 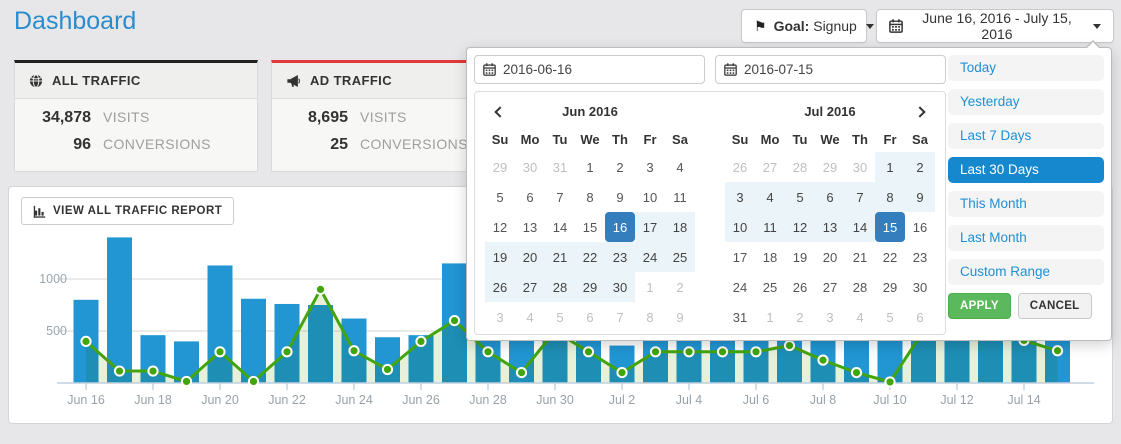 I want to click on range-option-this-month: This Month, so click(x=1026, y=204).